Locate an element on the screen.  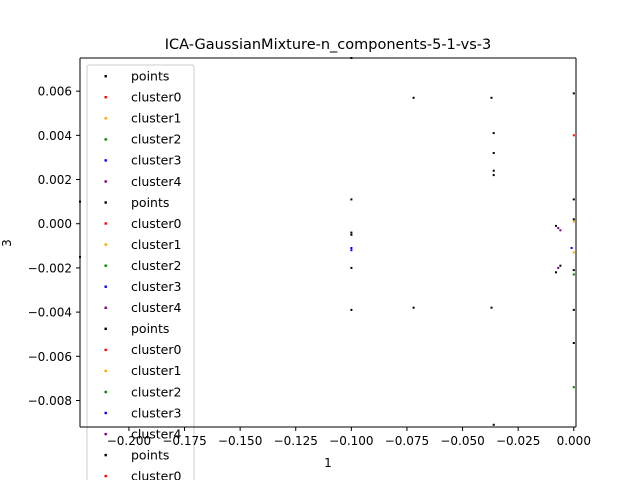
legend-frame is located at coordinates (140, 272).